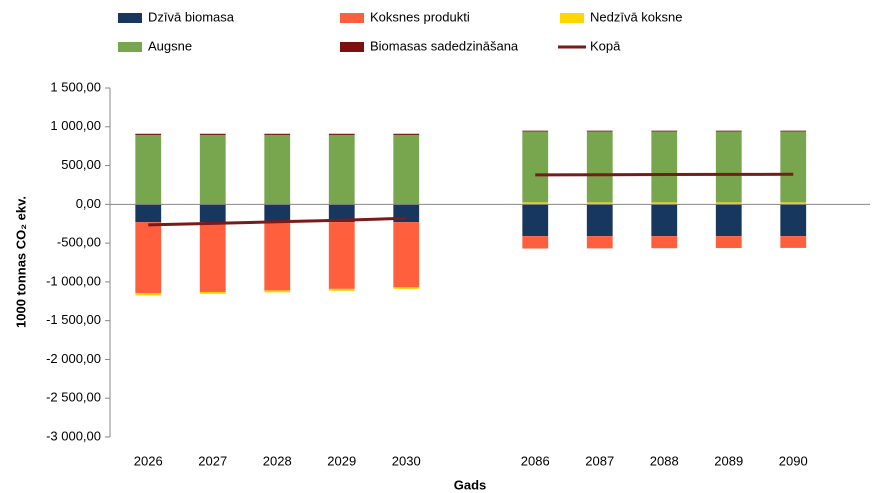  Describe the element at coordinates (75, 125) in the screenshot. I see `y-tick-label: 1 000,00` at that location.